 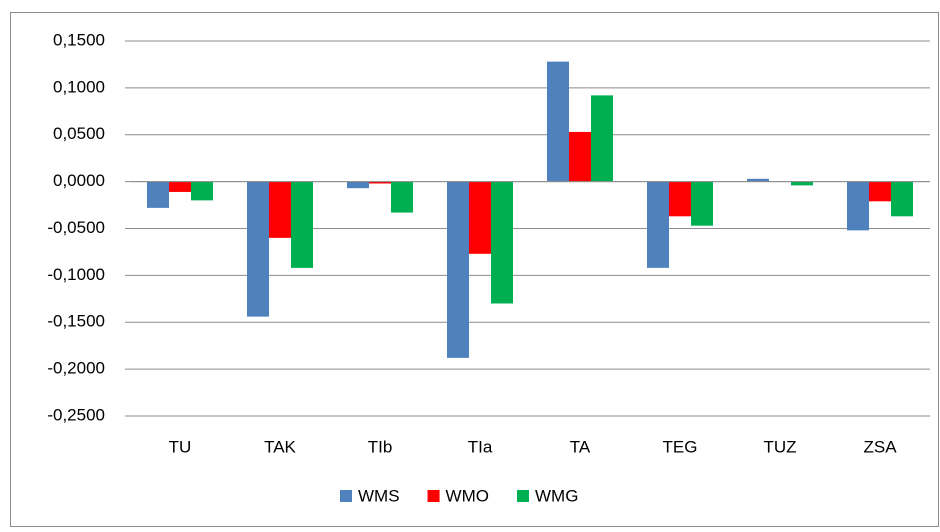 What do you see at coordinates (79, 133) in the screenshot?
I see `y-tick-label: 0,0500` at bounding box center [79, 133].